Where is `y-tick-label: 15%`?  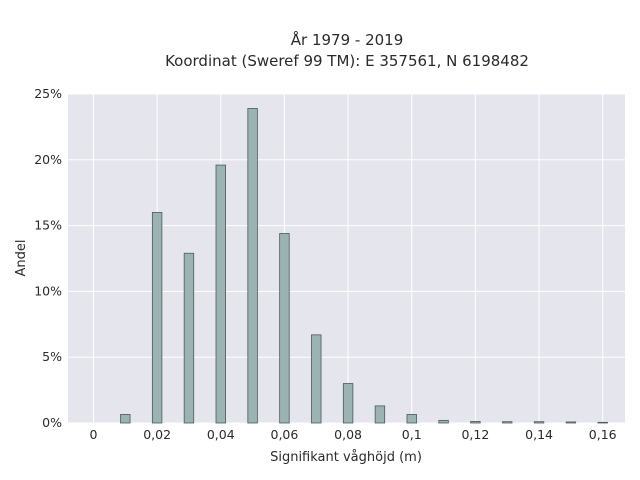 y-tick-label: 15% is located at coordinates (48, 225).